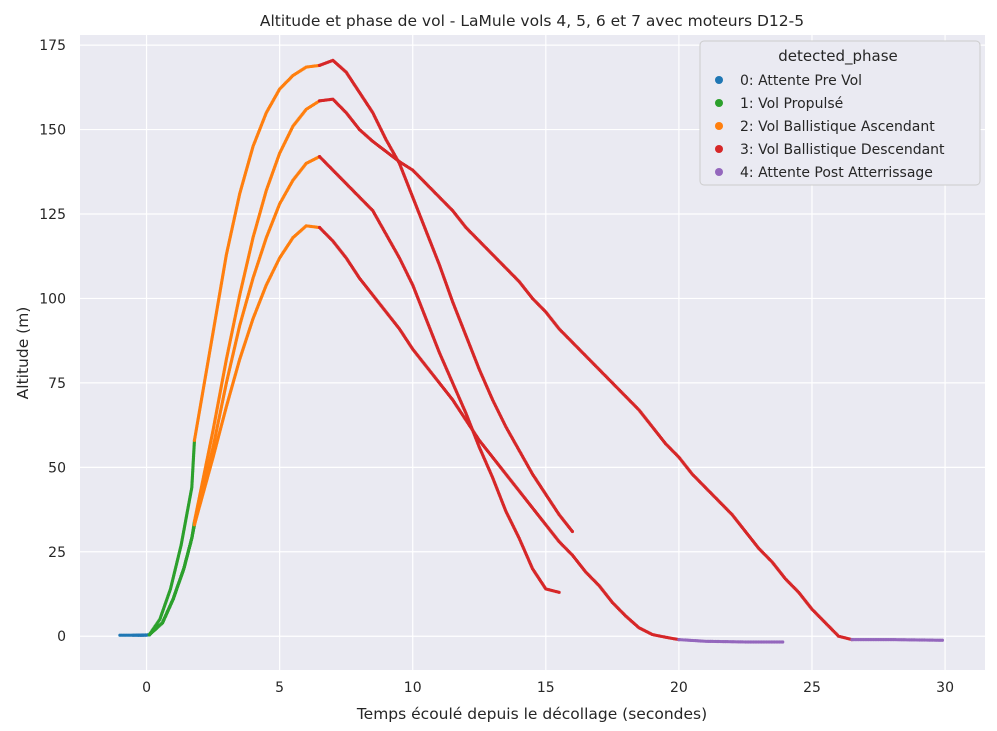  Describe the element at coordinates (257, 375) in the screenshot. I see `series-4-phase2` at that location.